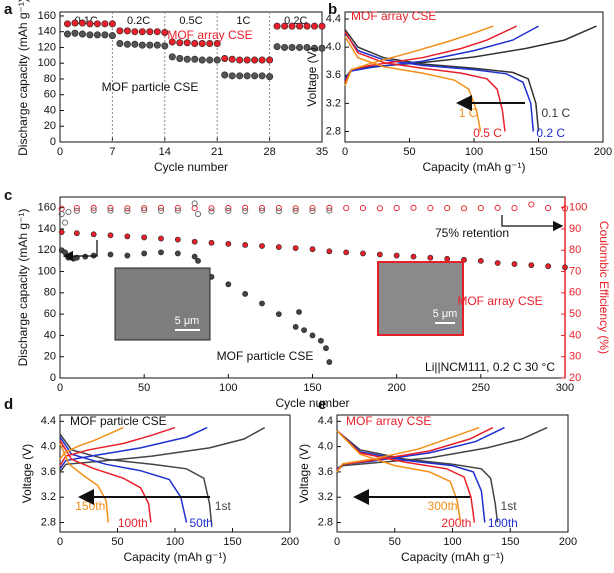 The width and height of the screenshot is (614, 573). Describe the element at coordinates (332, 9) in the screenshot. I see `panel-letter: b` at that location.